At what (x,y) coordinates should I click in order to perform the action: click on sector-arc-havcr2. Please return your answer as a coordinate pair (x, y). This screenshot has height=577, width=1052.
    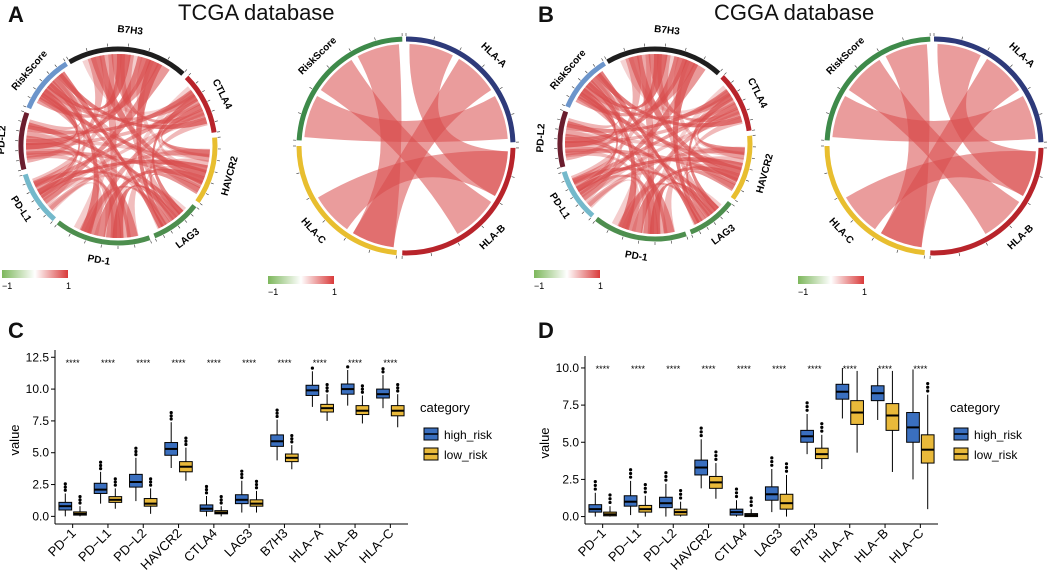
    Looking at the image, I should click on (206, 170).